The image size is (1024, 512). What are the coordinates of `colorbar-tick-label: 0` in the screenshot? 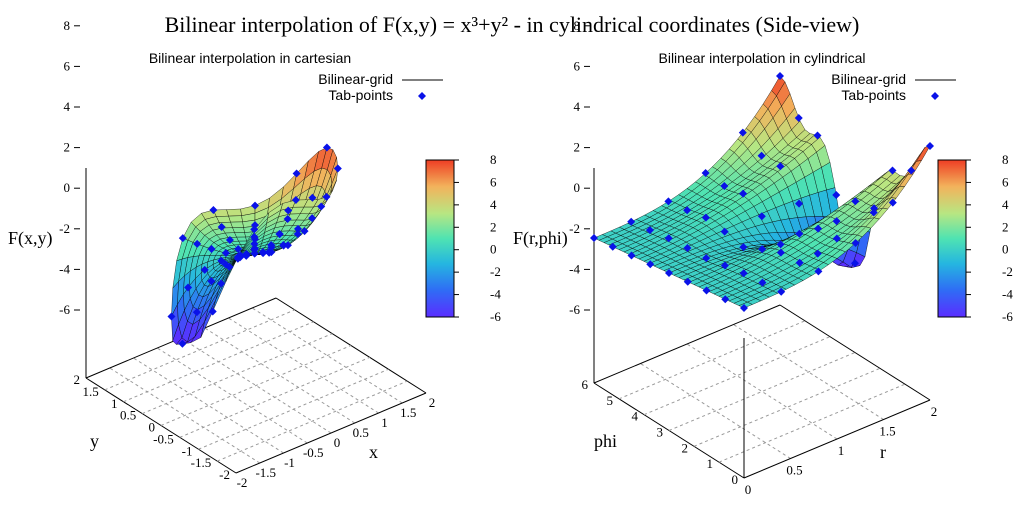 It's located at (1005, 249).